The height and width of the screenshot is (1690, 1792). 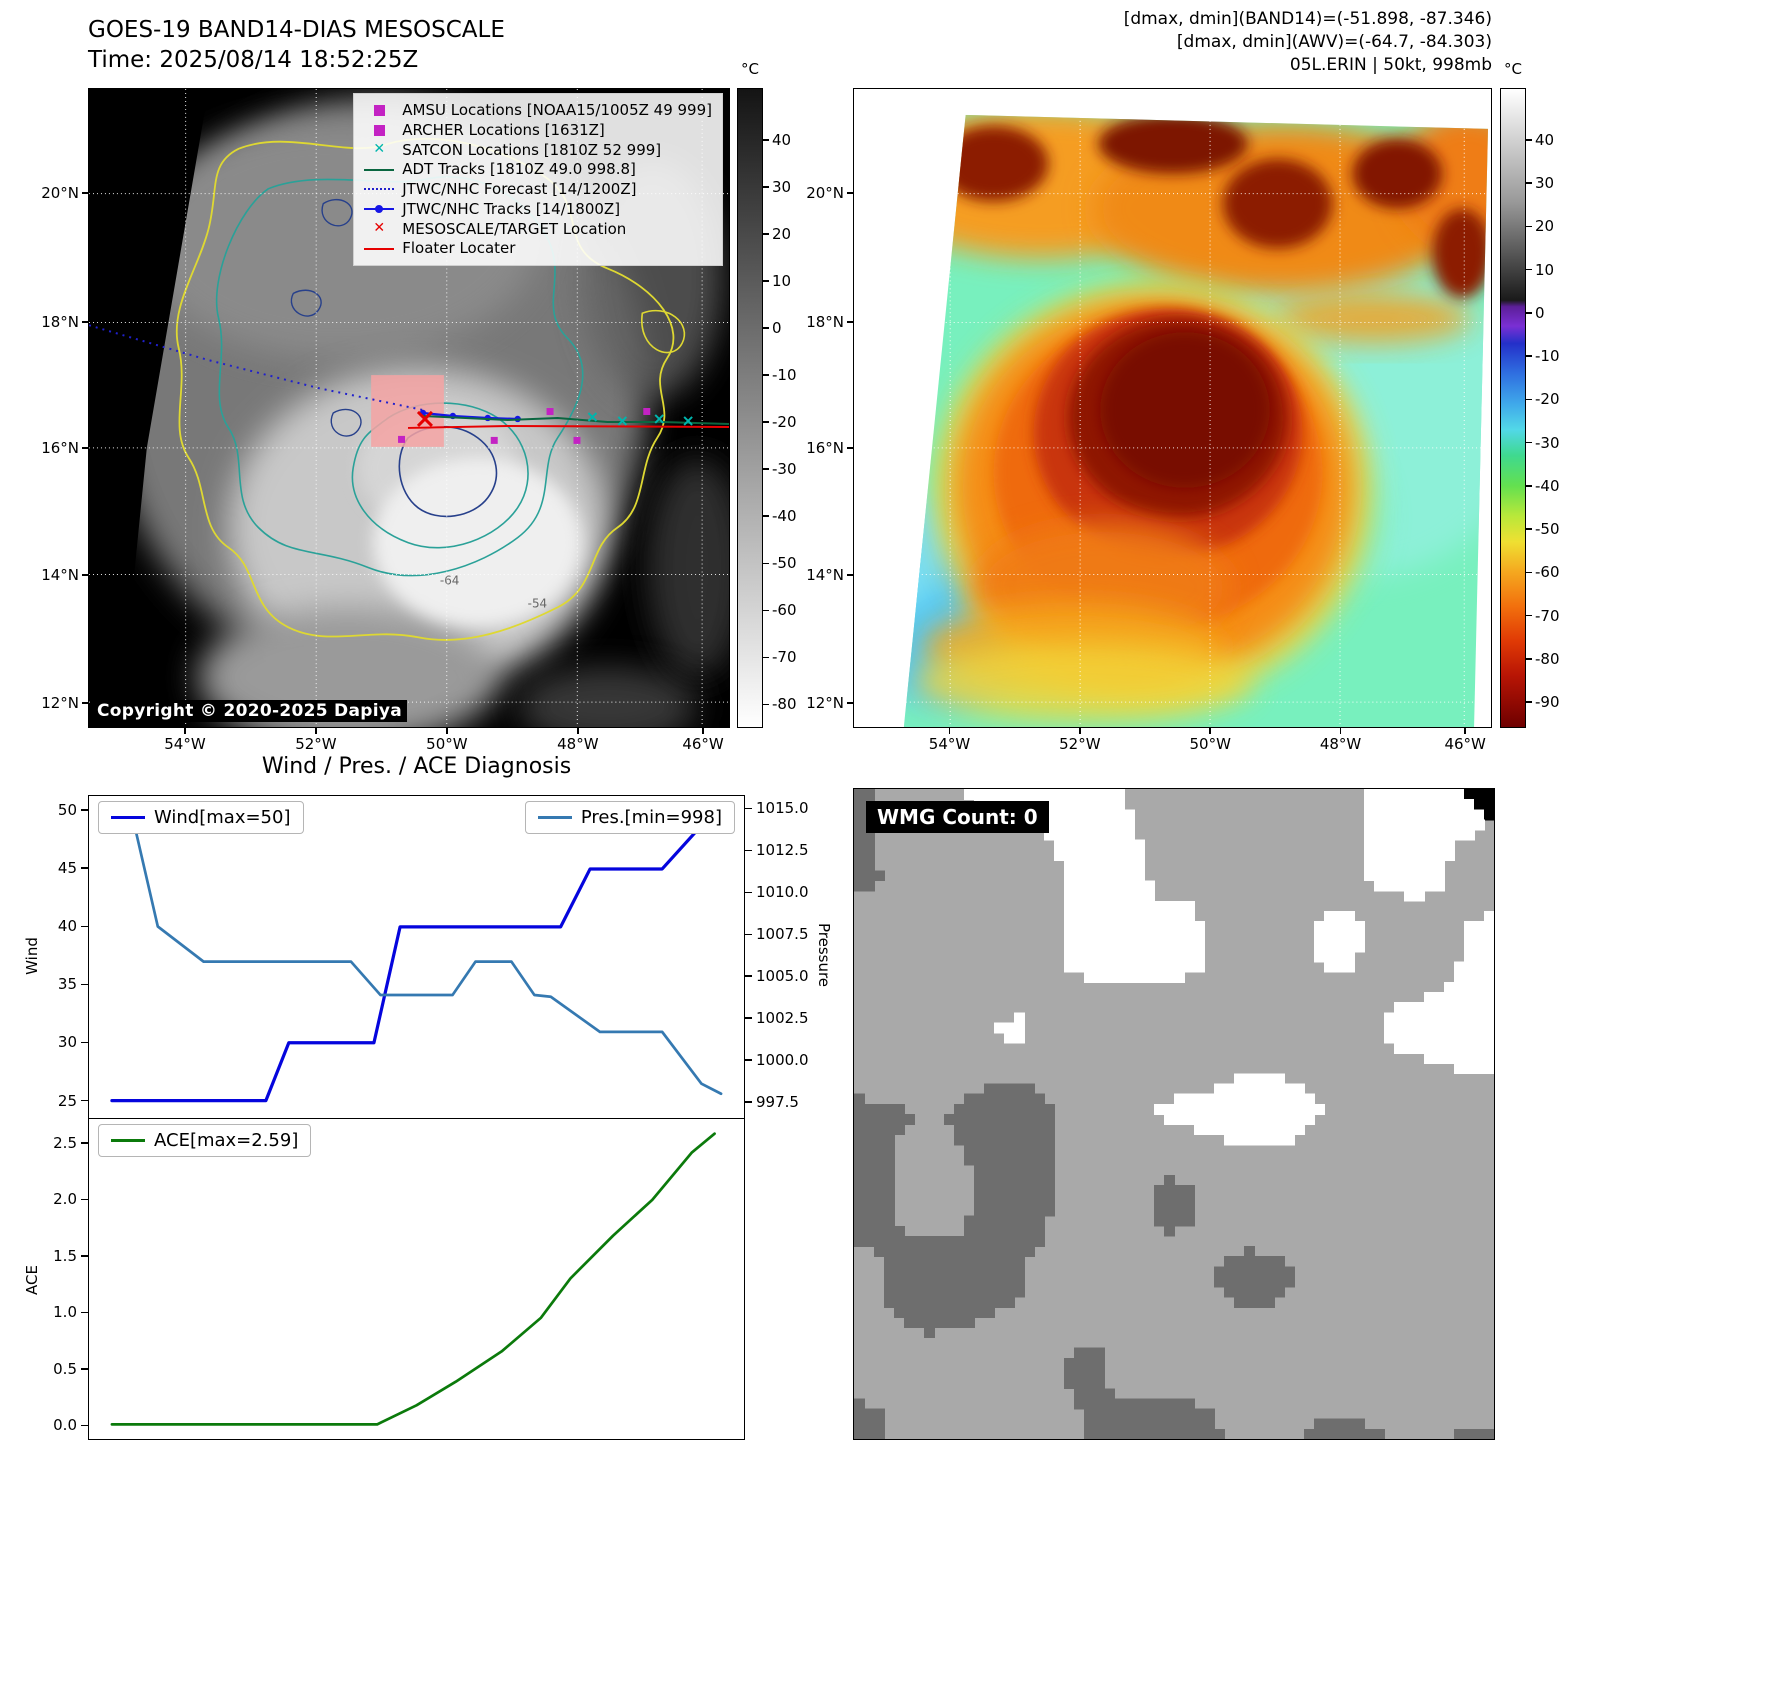 What do you see at coordinates (1547, 702) in the screenshot?
I see `tick-label: -90` at bounding box center [1547, 702].